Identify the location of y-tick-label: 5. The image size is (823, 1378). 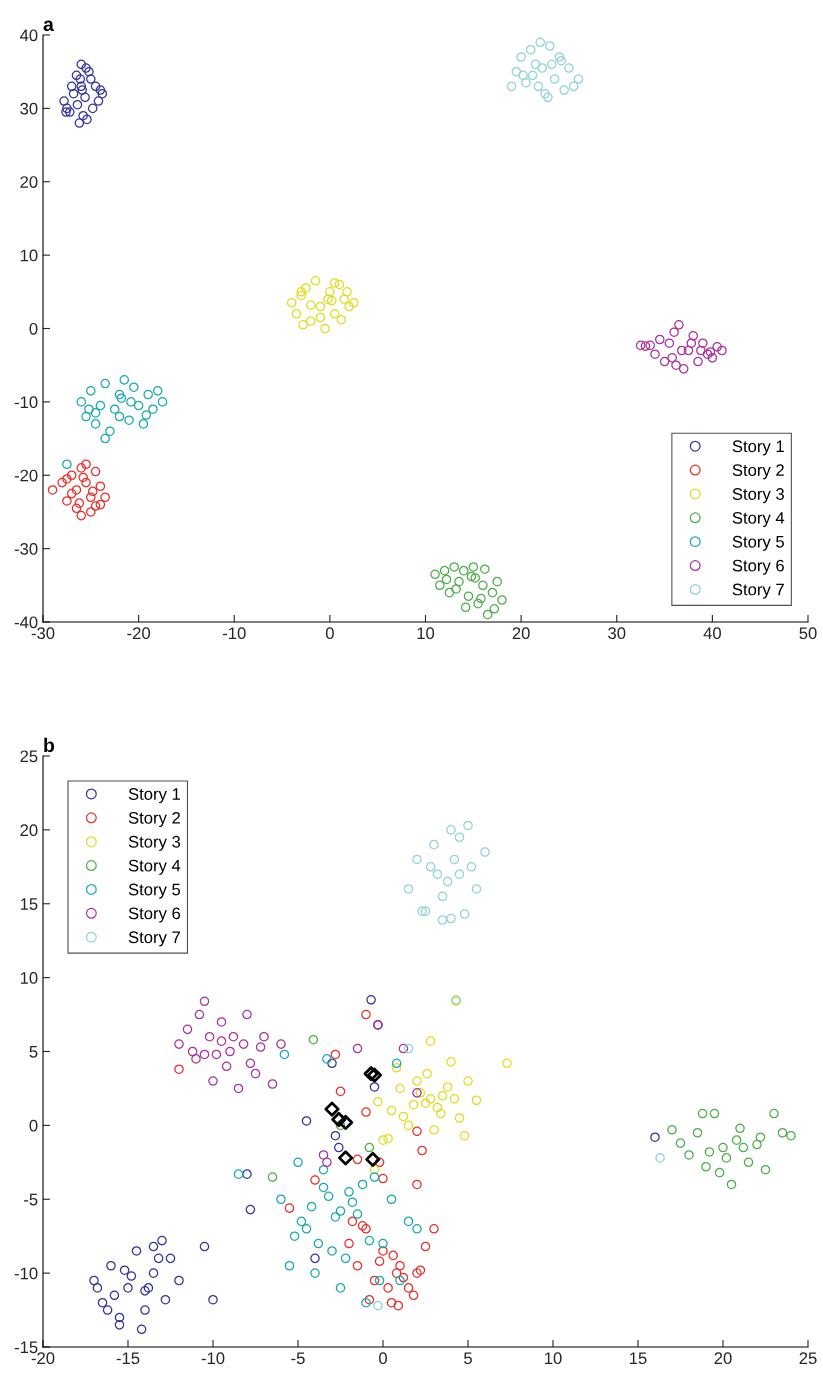
(33, 1052).